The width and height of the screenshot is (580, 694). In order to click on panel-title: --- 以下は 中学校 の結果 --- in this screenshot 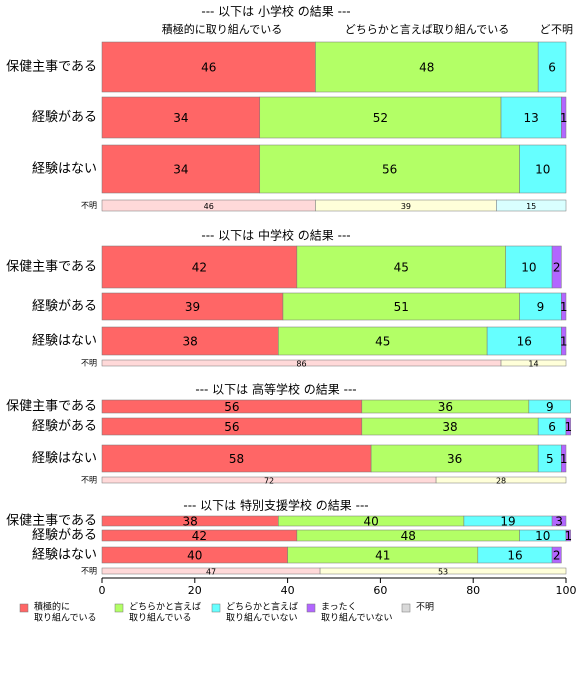, I will do `click(275, 235)`.